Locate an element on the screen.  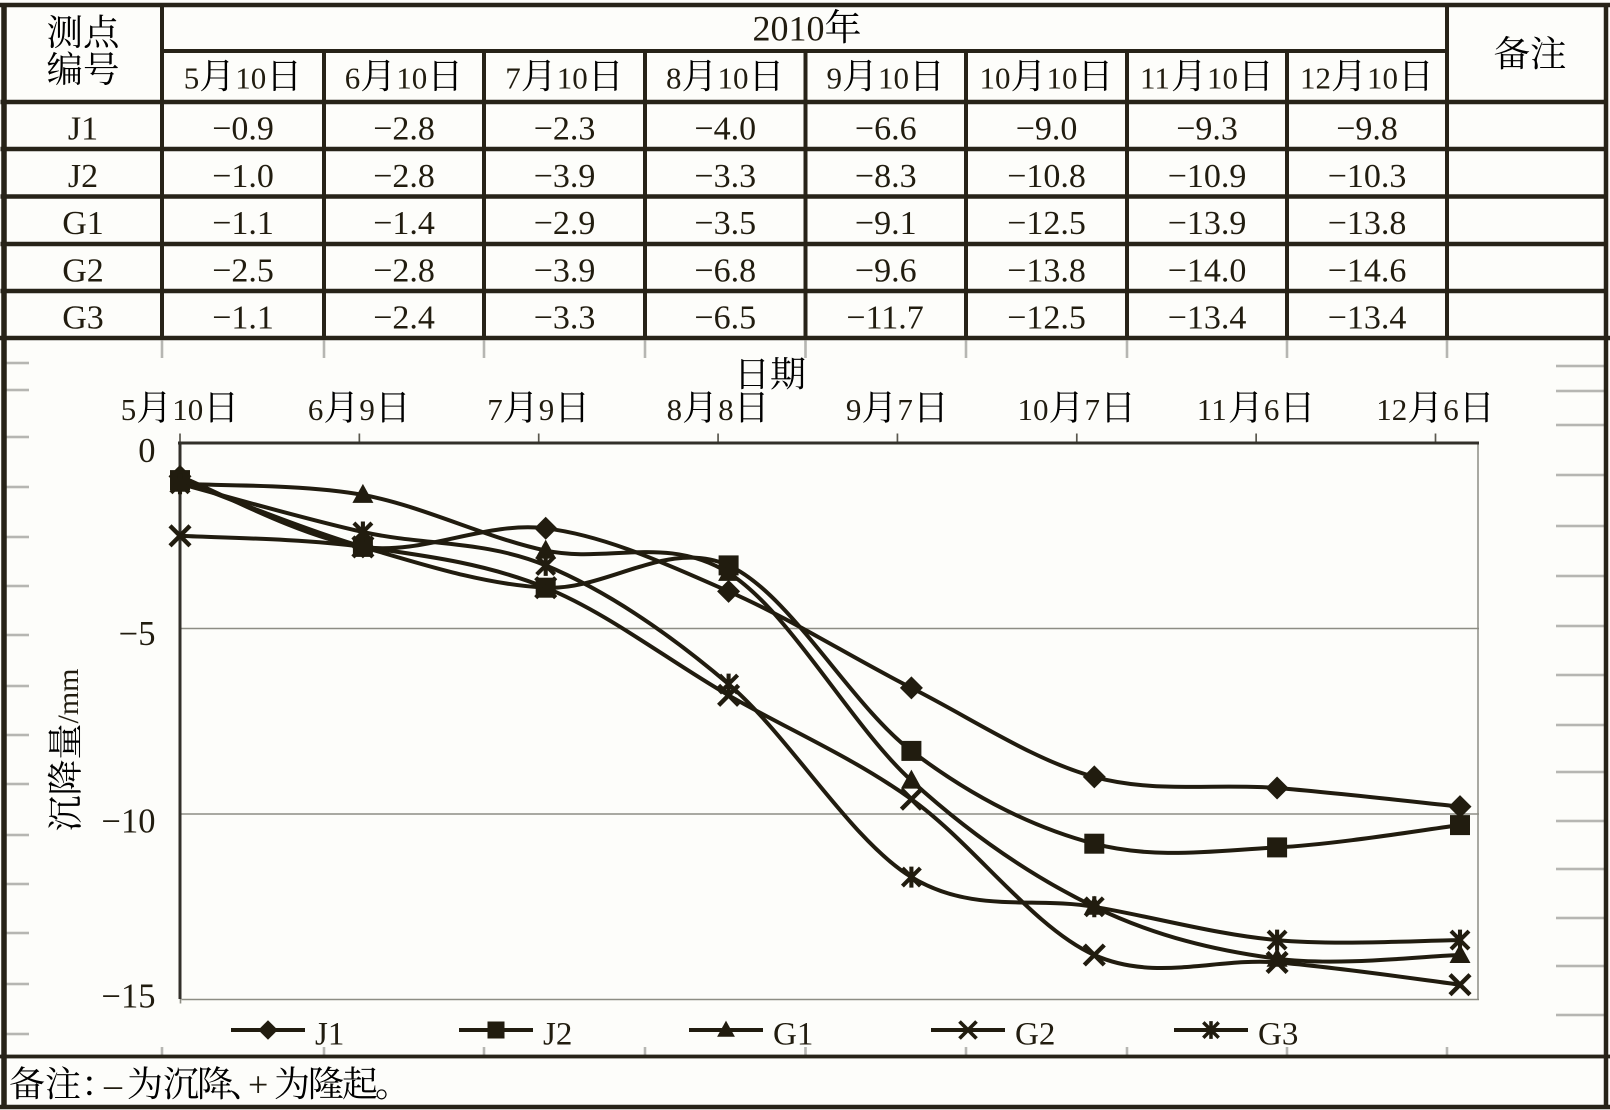
svg-text: −6.8 is located at coordinates (725, 271).